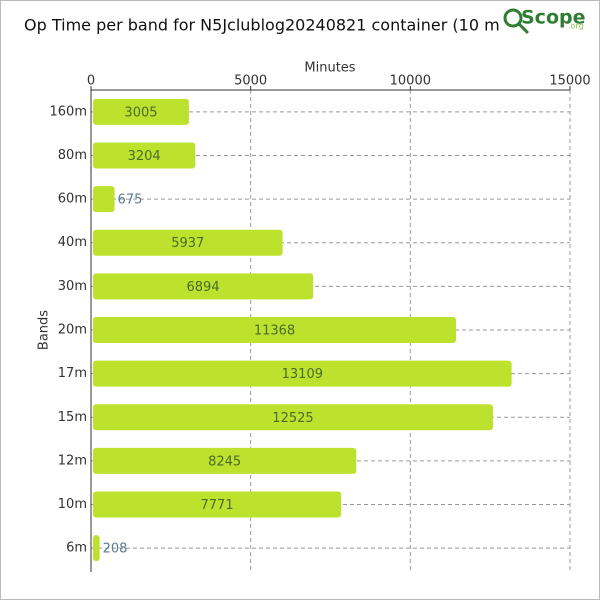 The height and width of the screenshot is (600, 600). Describe the element at coordinates (72, 199) in the screenshot. I see `y-tick-label: 60m` at that location.